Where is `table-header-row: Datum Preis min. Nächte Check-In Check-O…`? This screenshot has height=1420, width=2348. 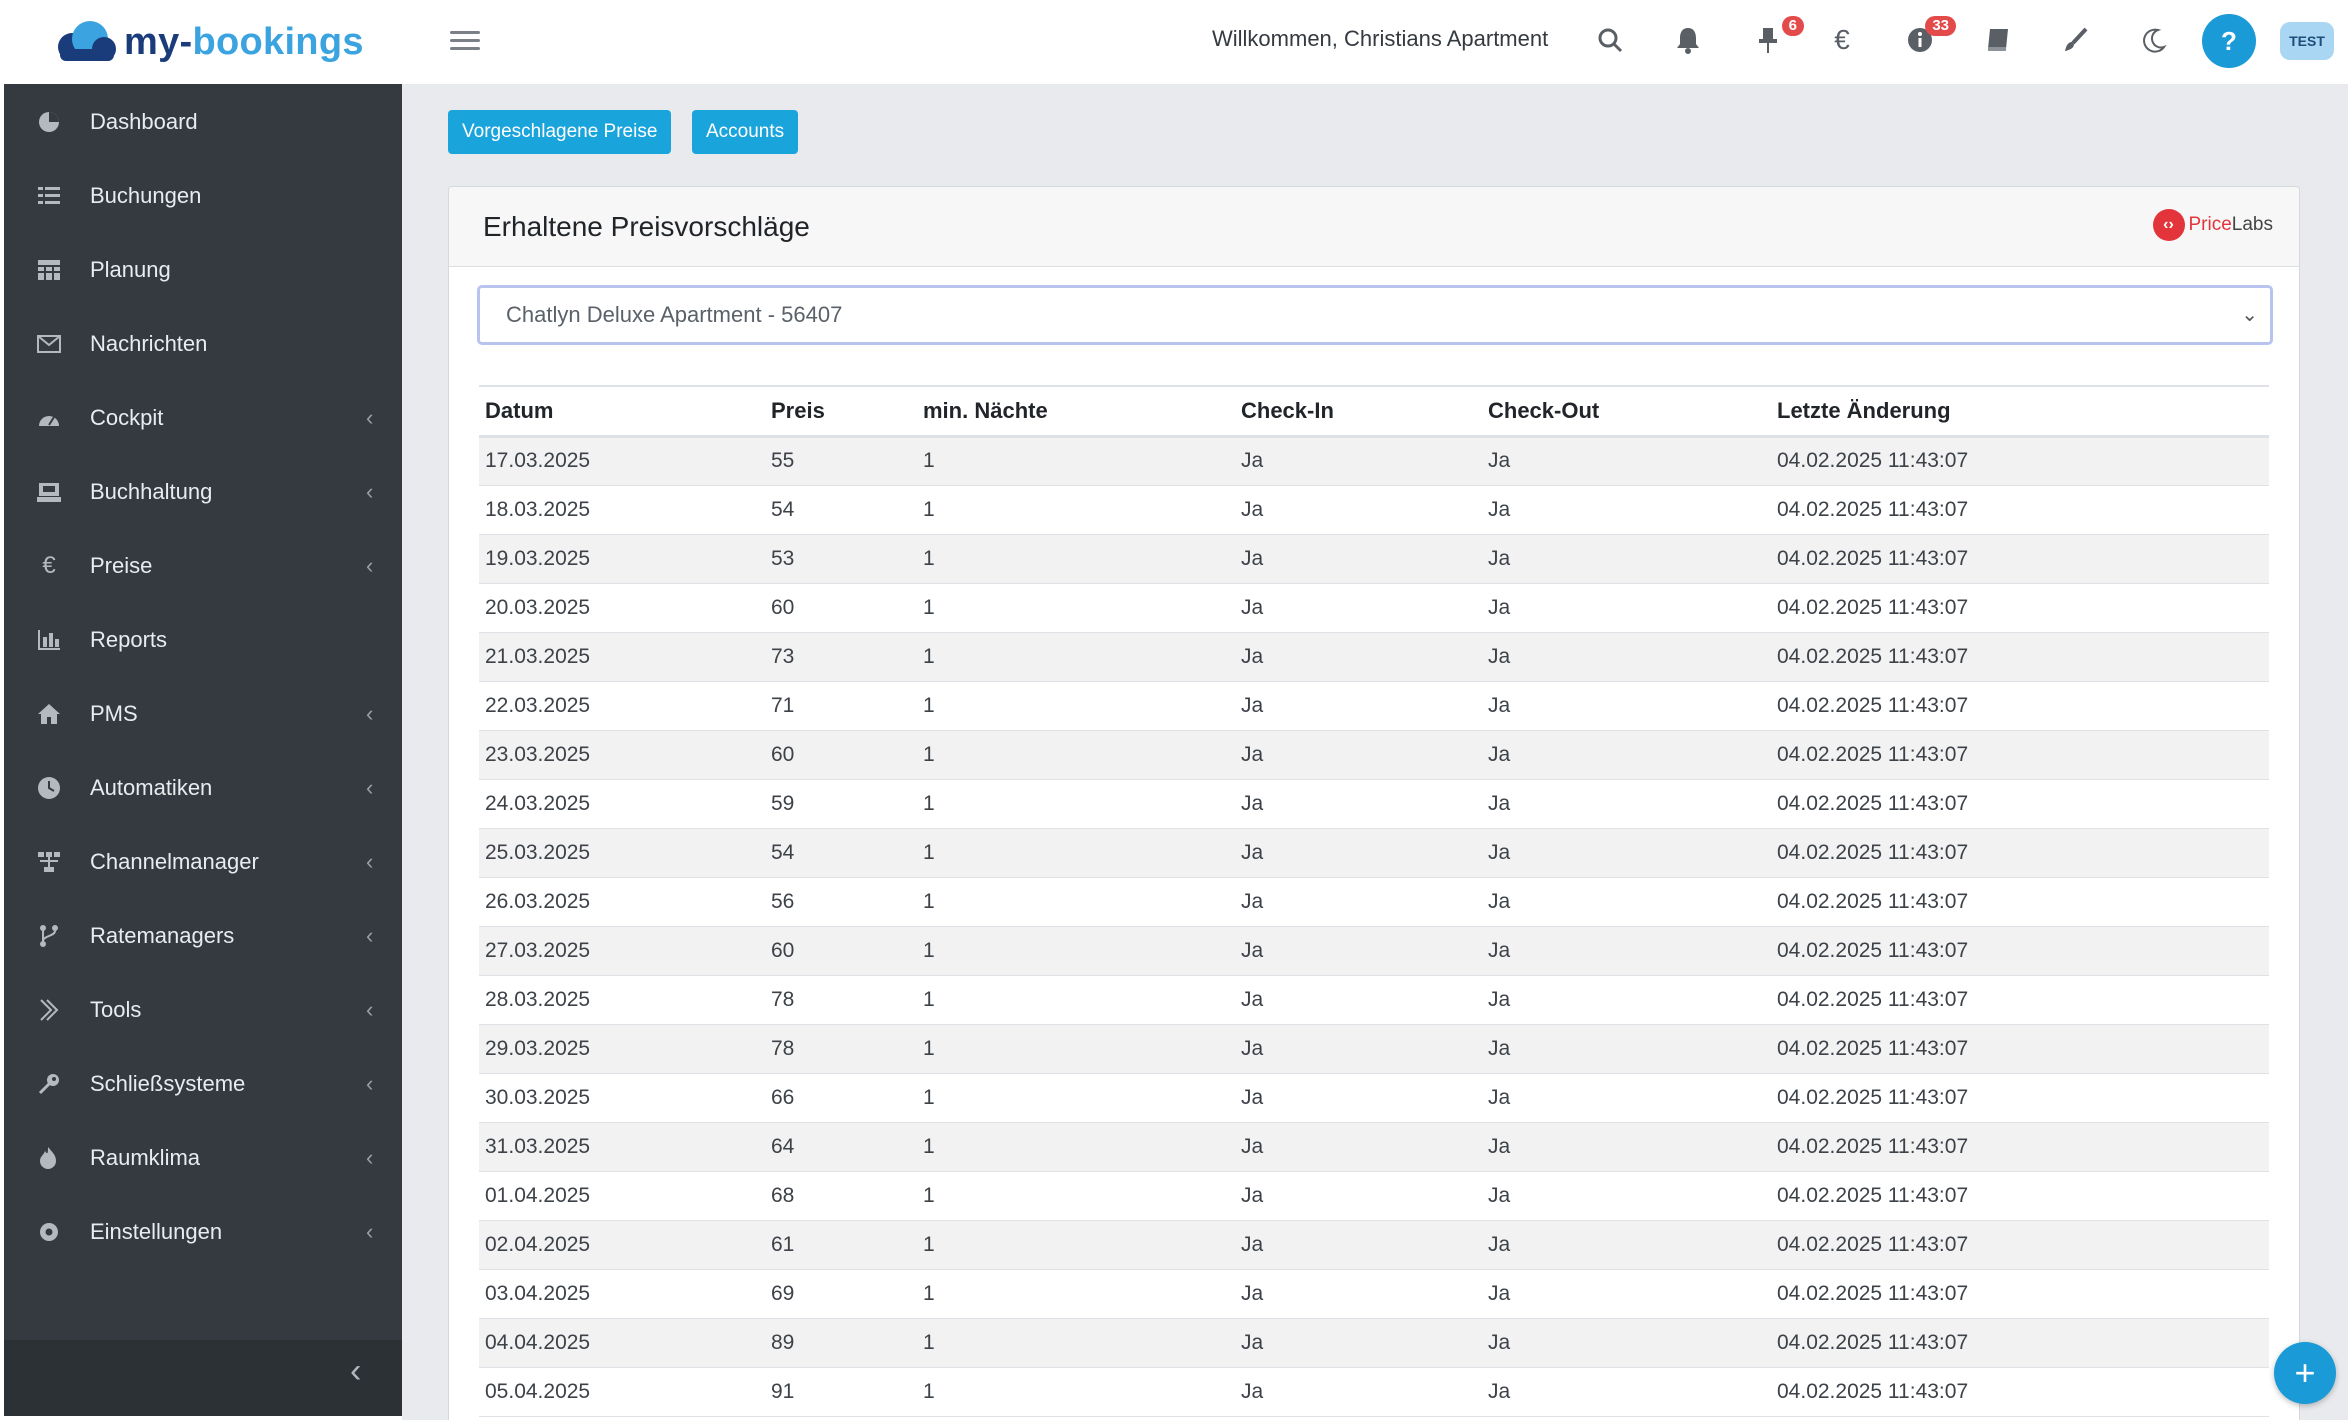
table-header-row: Datum Preis min. Nächte Check-In Check-O… is located at coordinates (1374, 411).